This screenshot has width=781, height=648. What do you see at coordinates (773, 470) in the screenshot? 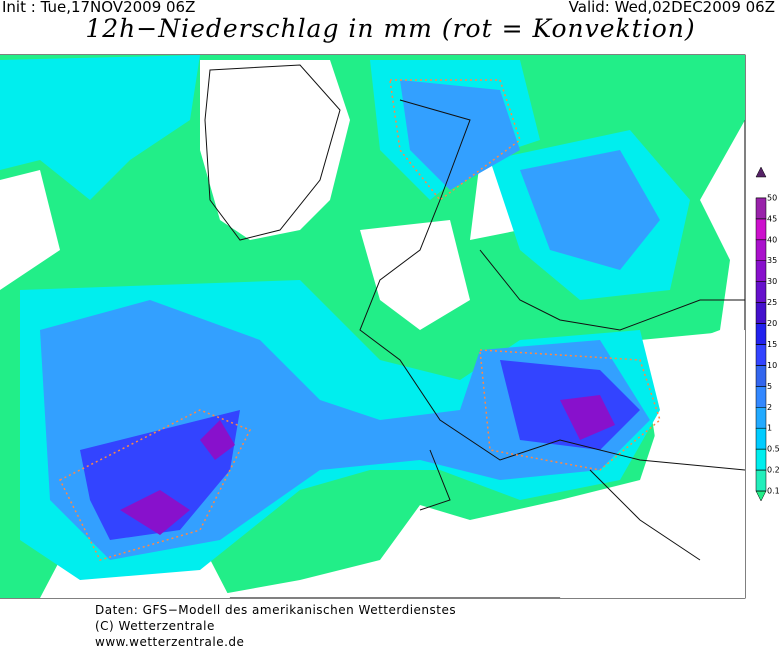
I see `colorbar-label: 0.2` at bounding box center [773, 470].